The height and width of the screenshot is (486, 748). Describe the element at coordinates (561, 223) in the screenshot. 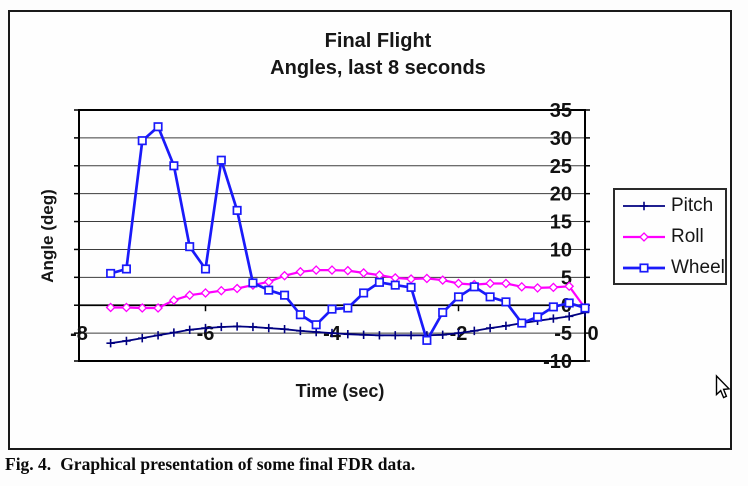

I see `y-tick-label: 15` at that location.